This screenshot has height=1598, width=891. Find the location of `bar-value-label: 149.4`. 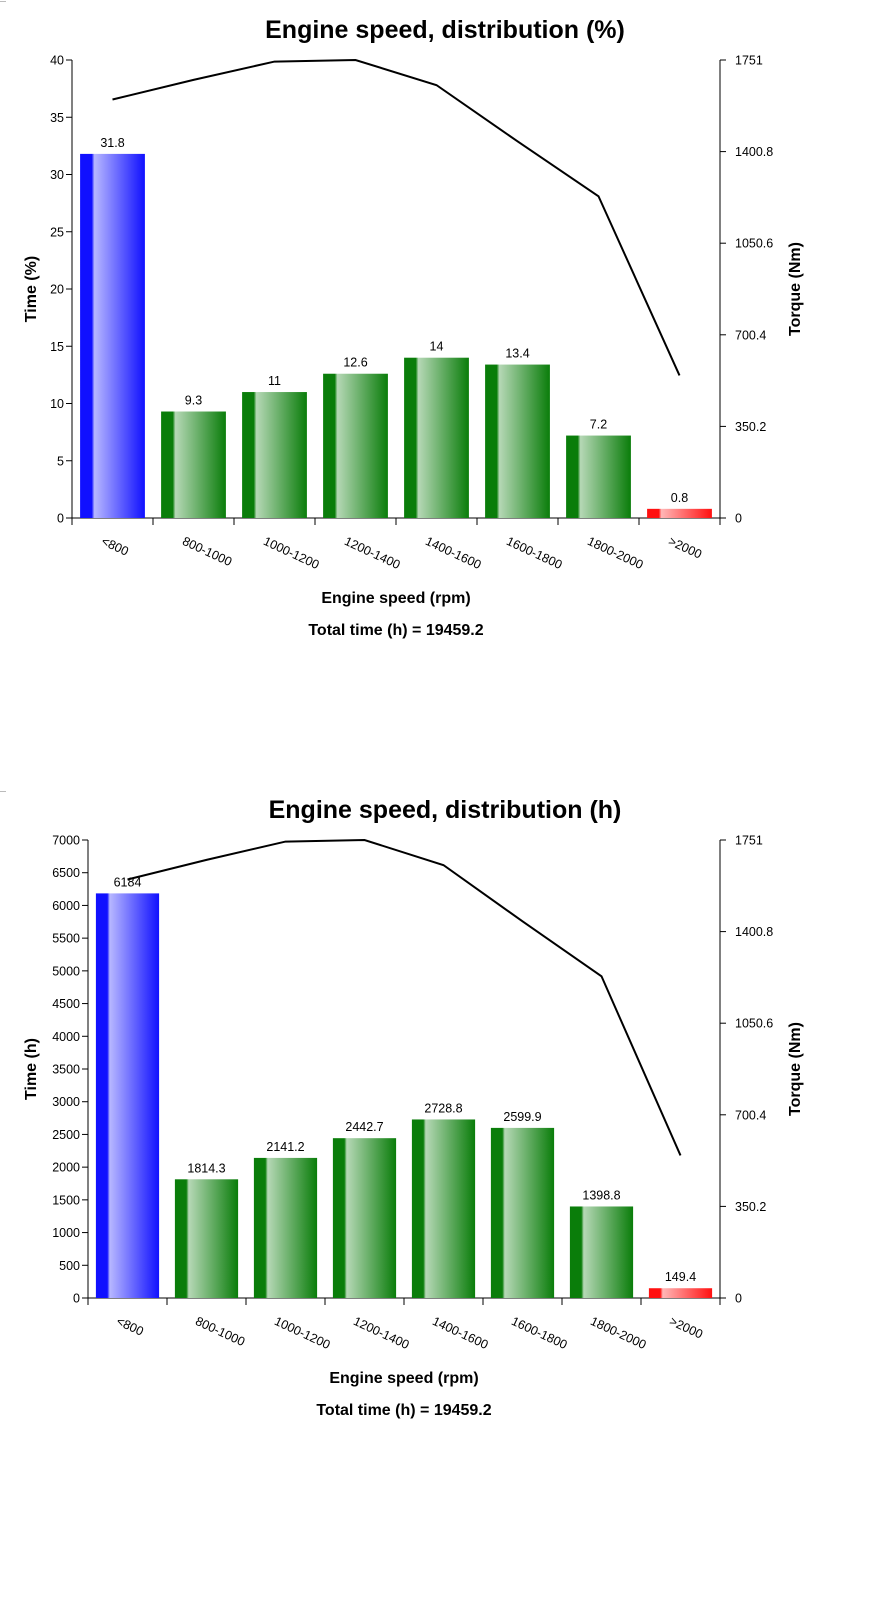

bar-value-label: 149.4 is located at coordinates (680, 1277).